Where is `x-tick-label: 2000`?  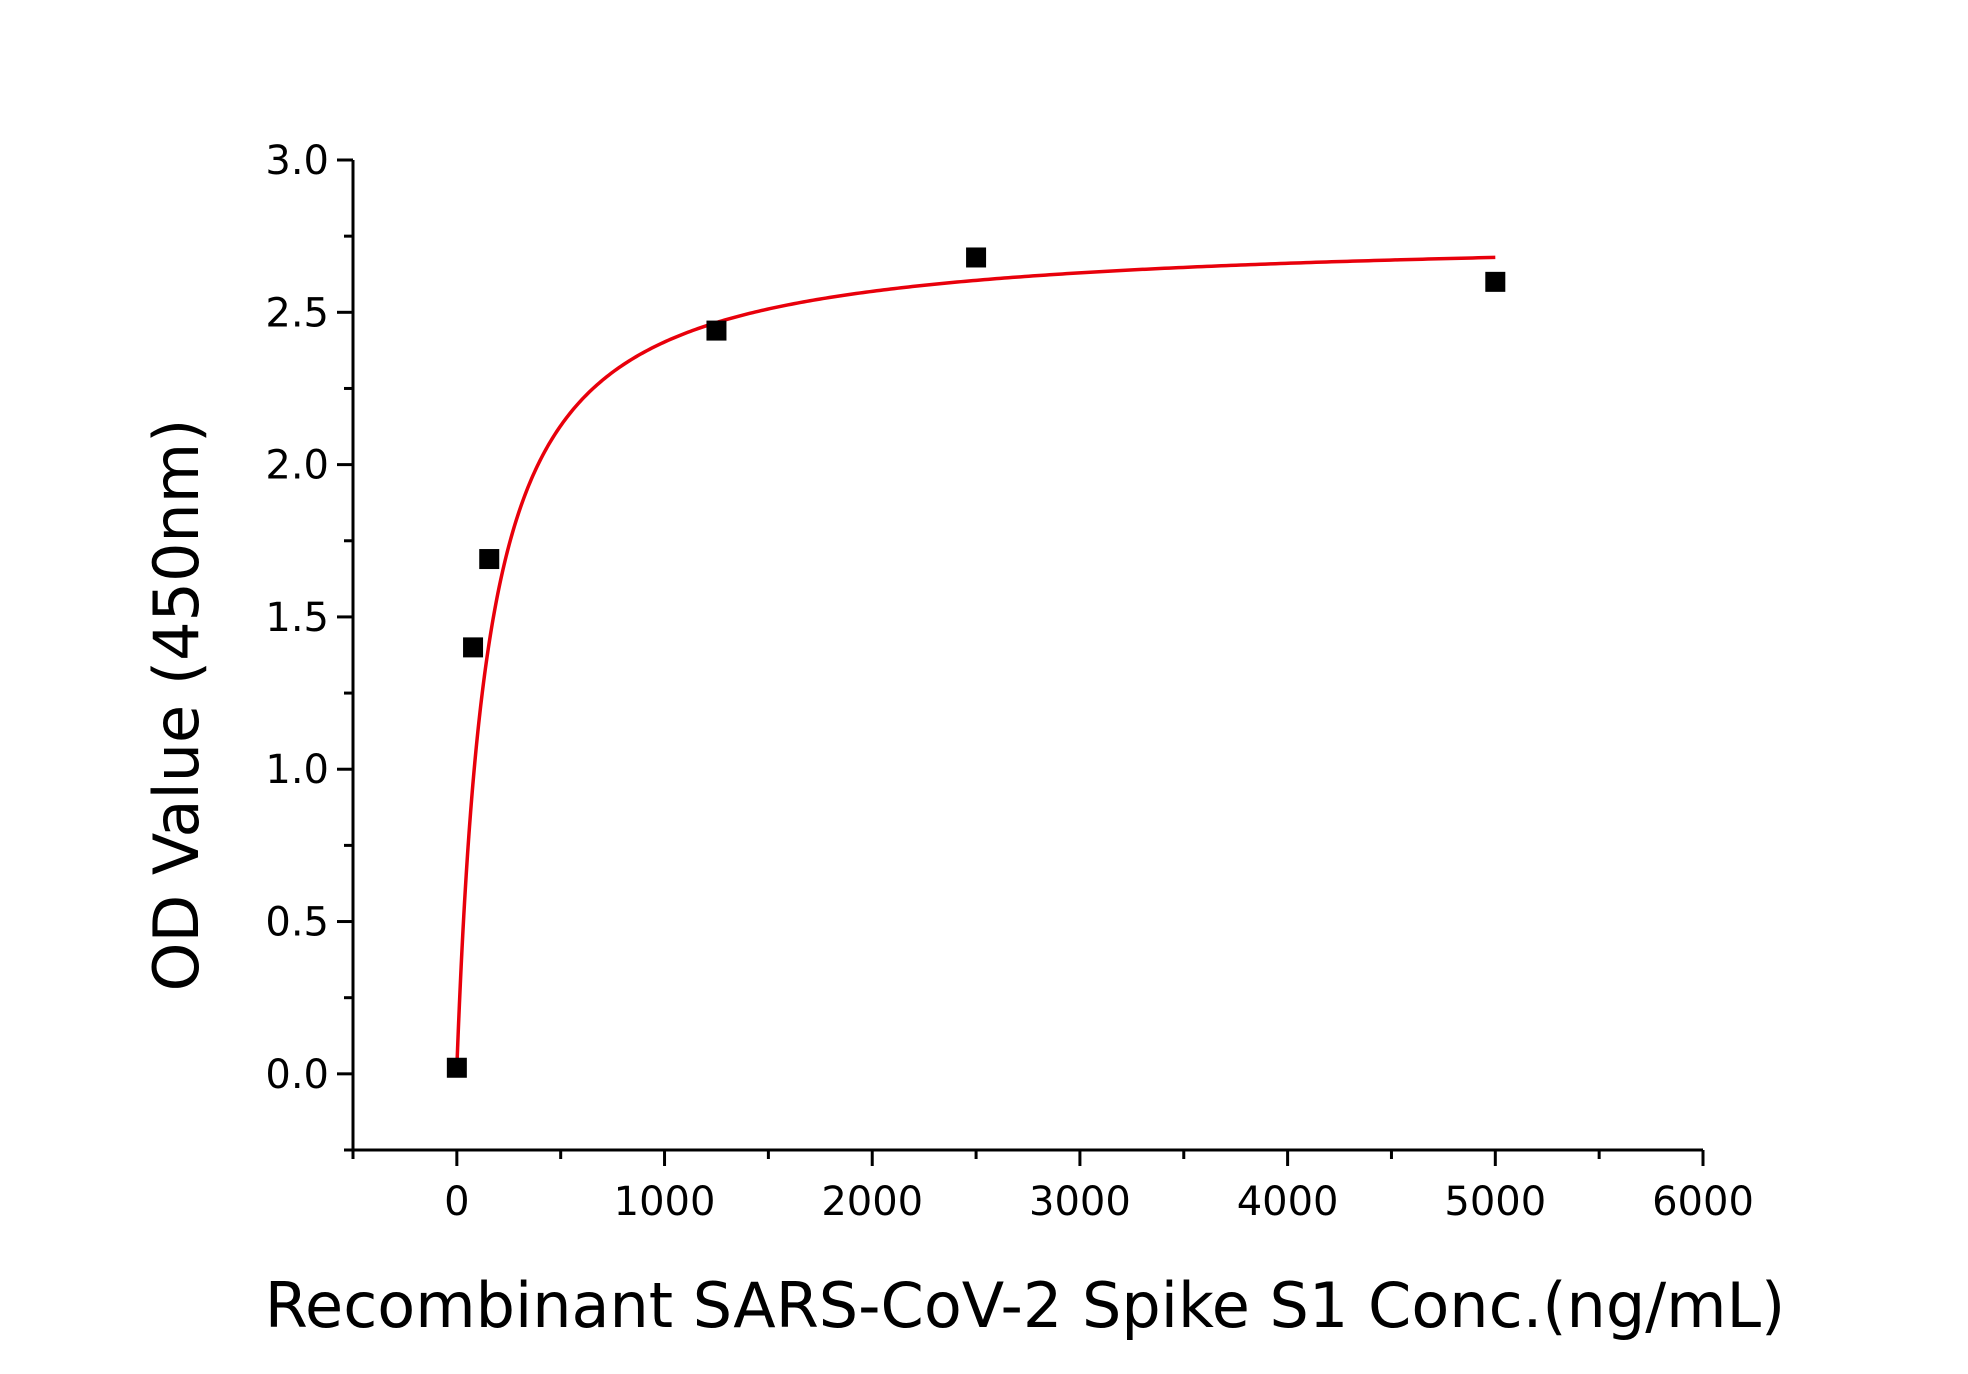
x-tick-label: 2000 is located at coordinates (872, 1202).